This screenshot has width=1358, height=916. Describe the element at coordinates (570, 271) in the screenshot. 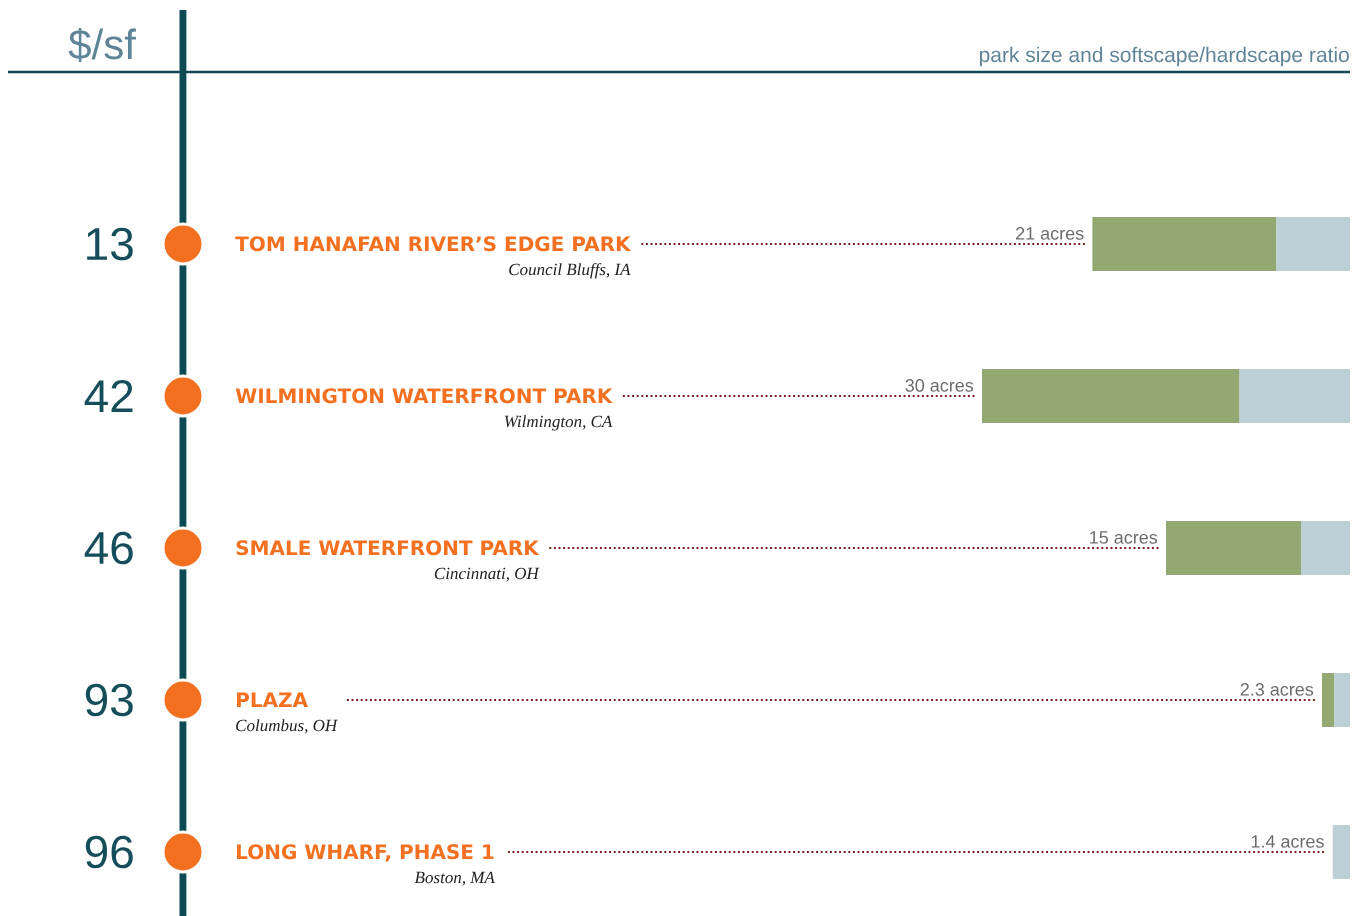

I see `text: Council Bluffs, IA` at that location.